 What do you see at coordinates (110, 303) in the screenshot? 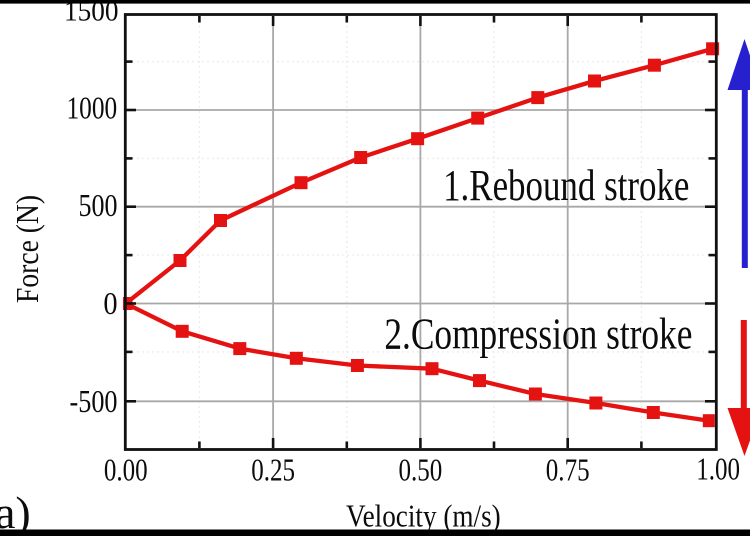
I see `svg-text: 0` at bounding box center [110, 303].